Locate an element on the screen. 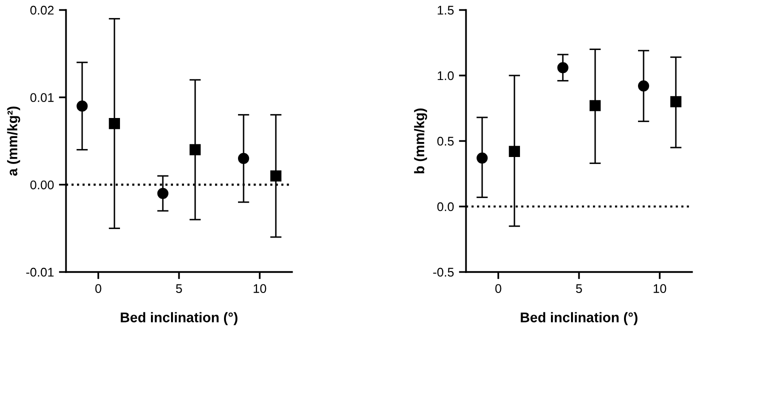 The image size is (778, 397). y-tick-label: 0.02 is located at coordinates (42, 10).